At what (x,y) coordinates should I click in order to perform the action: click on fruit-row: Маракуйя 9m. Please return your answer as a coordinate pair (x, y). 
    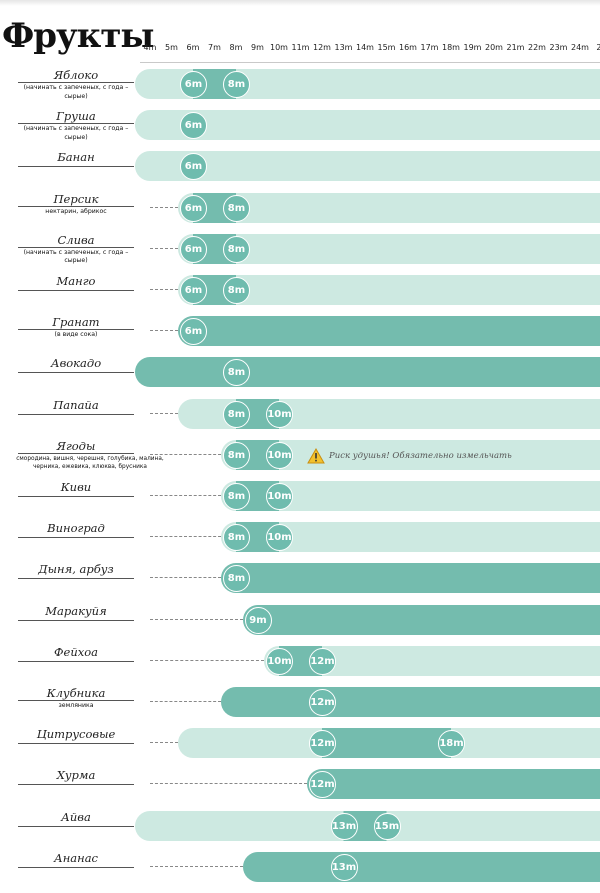
    Looking at the image, I should click on (300, 621).